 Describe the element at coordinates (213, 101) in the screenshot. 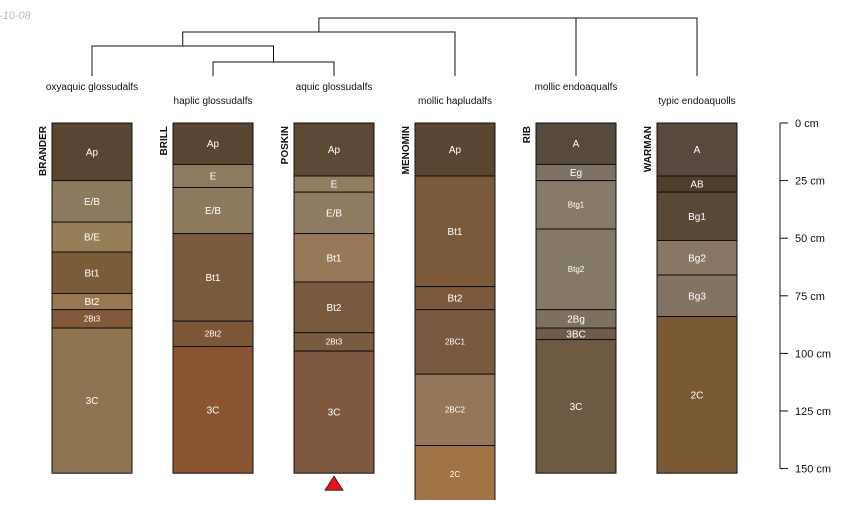

I see `taxonomy-label: haplic glossudalfs` at that location.